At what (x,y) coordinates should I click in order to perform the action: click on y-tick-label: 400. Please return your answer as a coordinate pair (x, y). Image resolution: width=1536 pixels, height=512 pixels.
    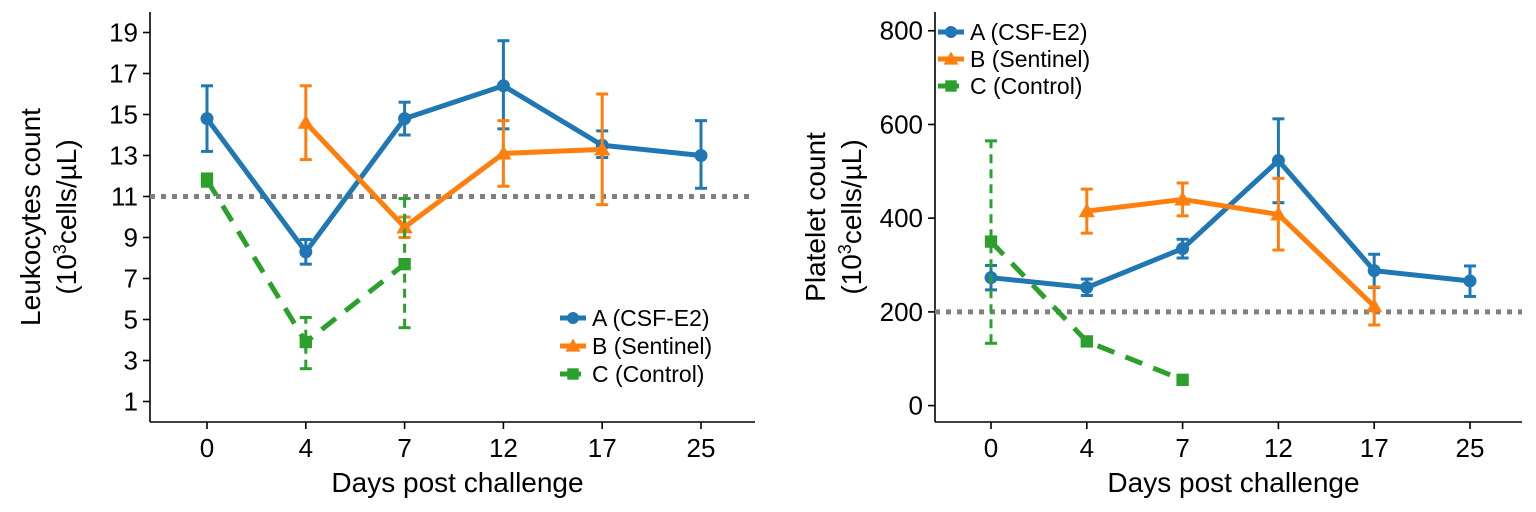
    Looking at the image, I should click on (901, 218).